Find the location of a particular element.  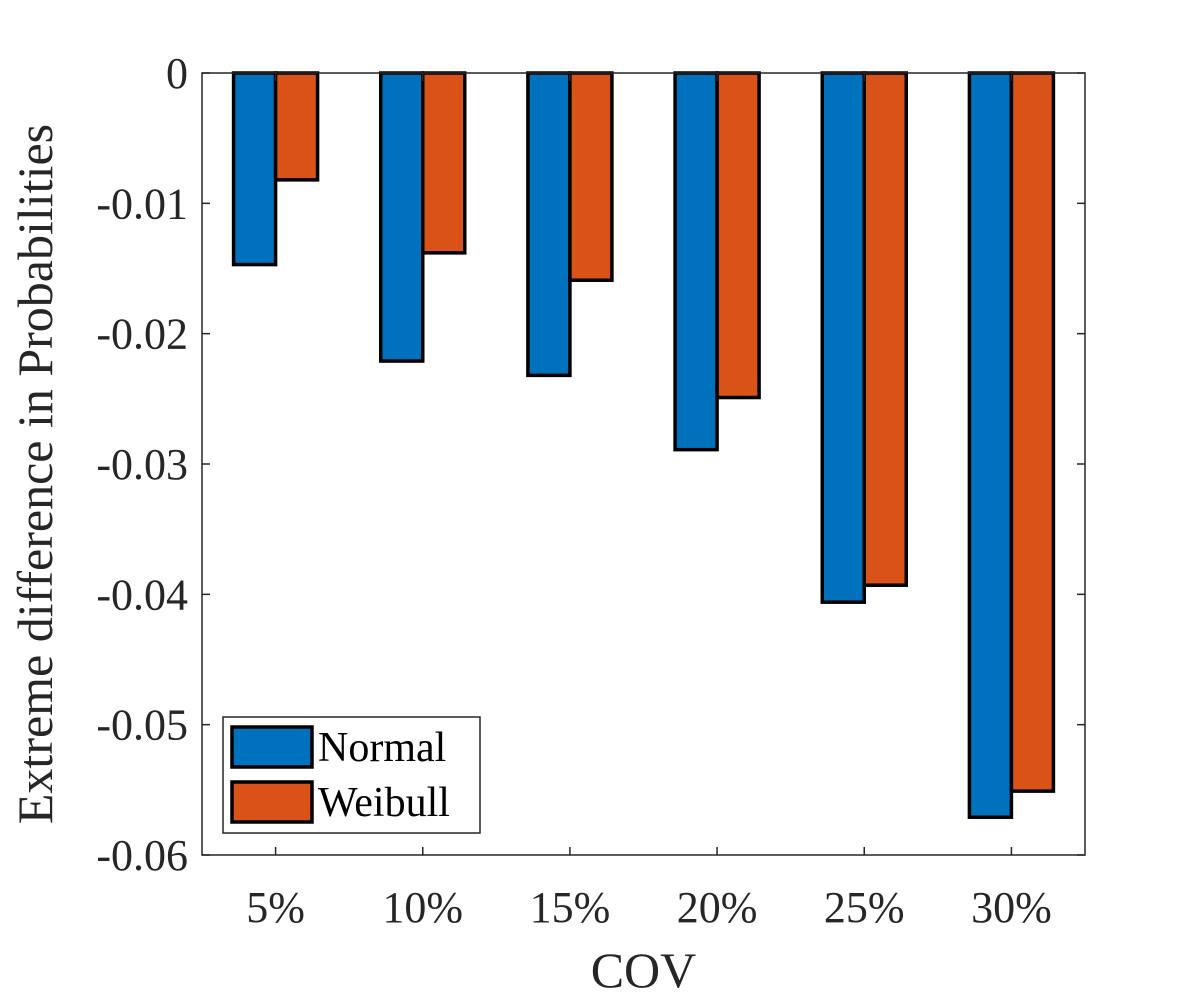

bar-normal-15pct is located at coordinates (549, 224).